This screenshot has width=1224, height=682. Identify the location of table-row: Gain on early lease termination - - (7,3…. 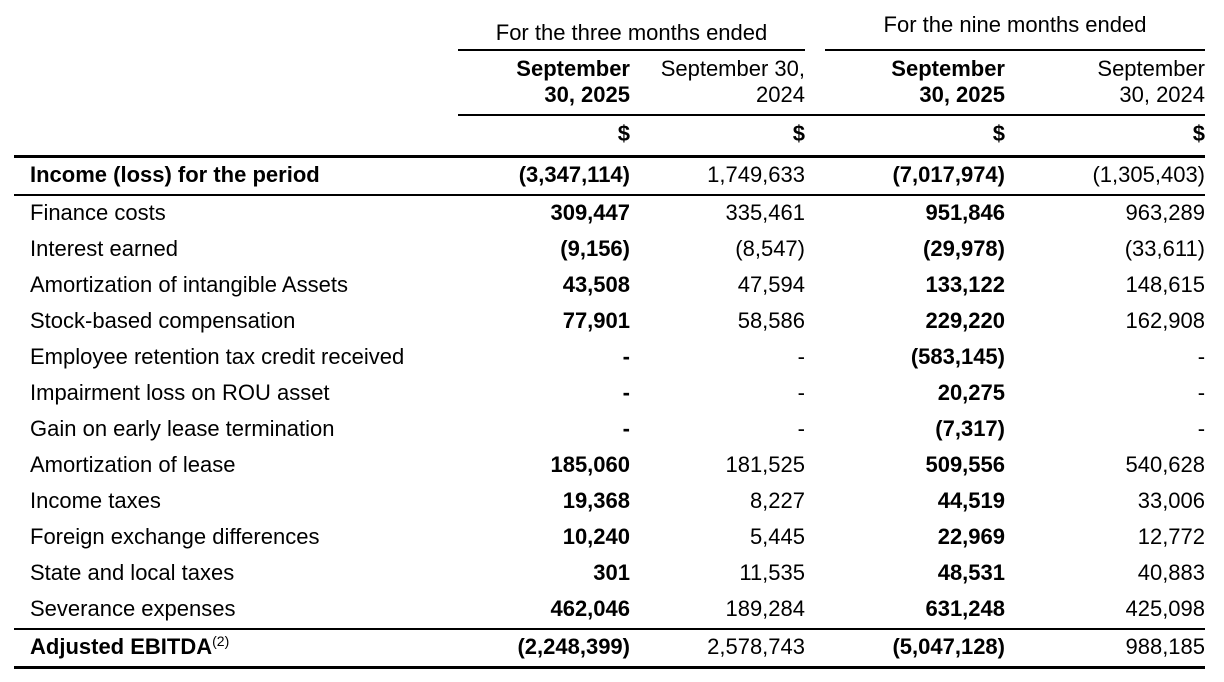
(609, 430).